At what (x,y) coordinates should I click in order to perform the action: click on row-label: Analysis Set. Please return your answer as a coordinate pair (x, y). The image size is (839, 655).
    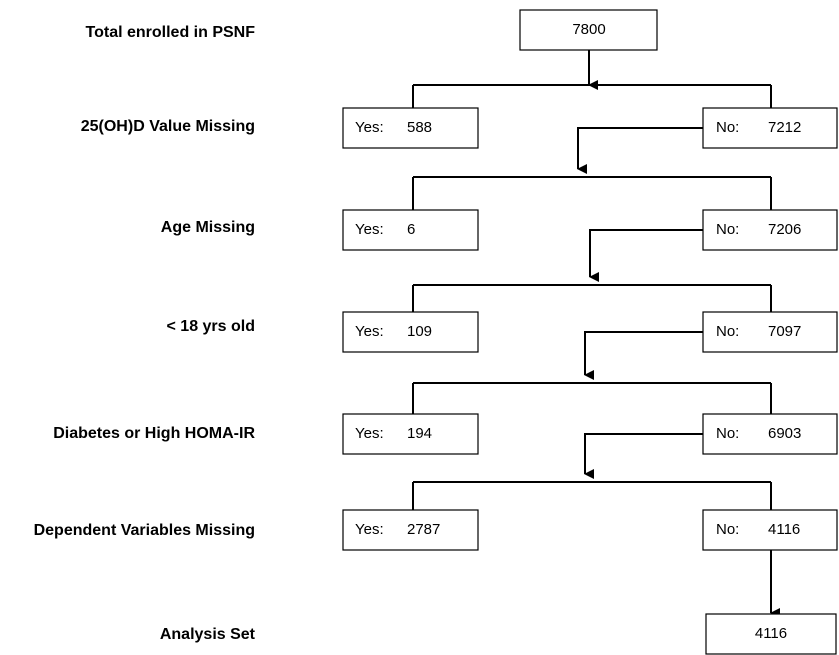
    Looking at the image, I should click on (208, 634).